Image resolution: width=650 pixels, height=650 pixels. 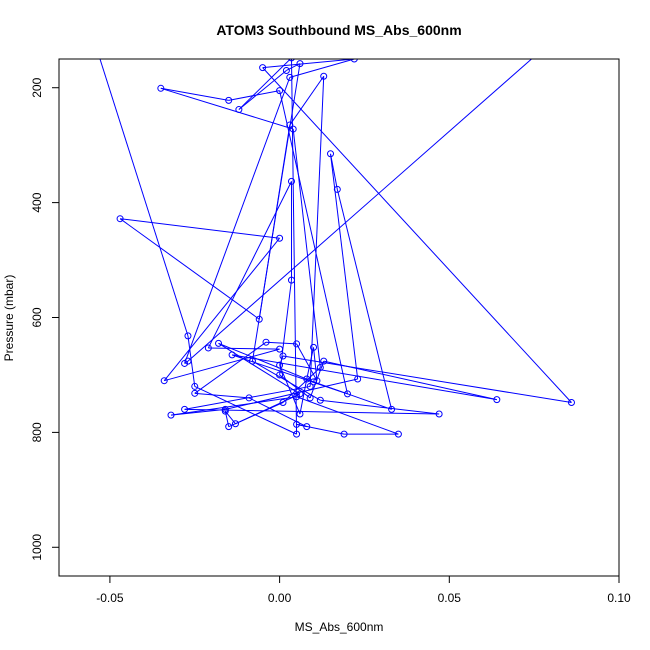 What do you see at coordinates (339, 627) in the screenshot?
I see `x-axis-label: MS_Abs_600nm` at bounding box center [339, 627].